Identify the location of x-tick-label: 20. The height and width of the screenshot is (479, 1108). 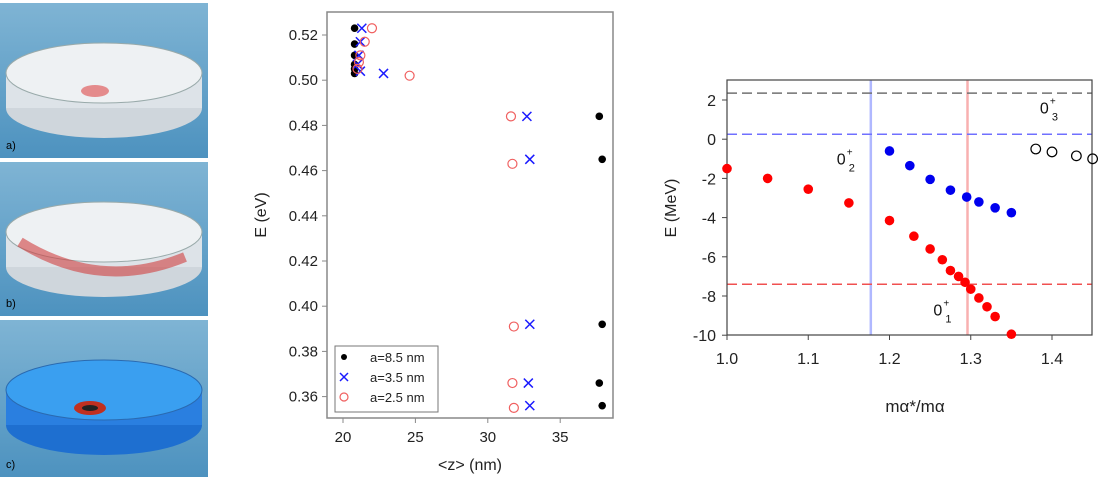
(343, 437).